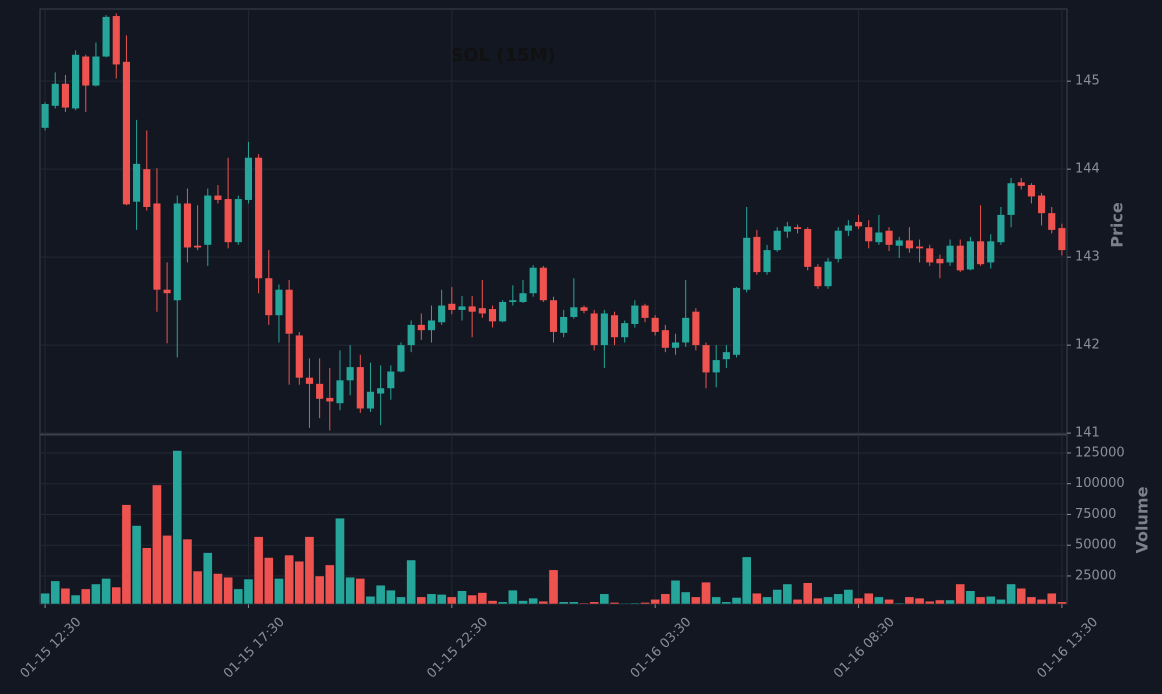 The image size is (1162, 694). I want to click on volume-axis-label: Volume, so click(1142, 519).